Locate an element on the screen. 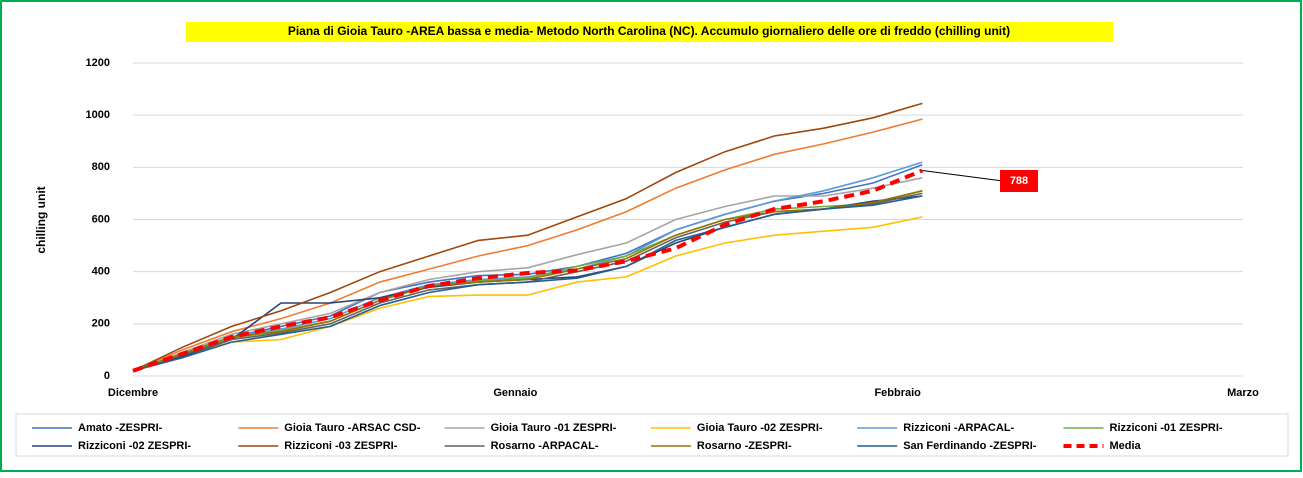 Image resolution: width=1303 pixels, height=478 pixels. label-leader is located at coordinates (963, 175).